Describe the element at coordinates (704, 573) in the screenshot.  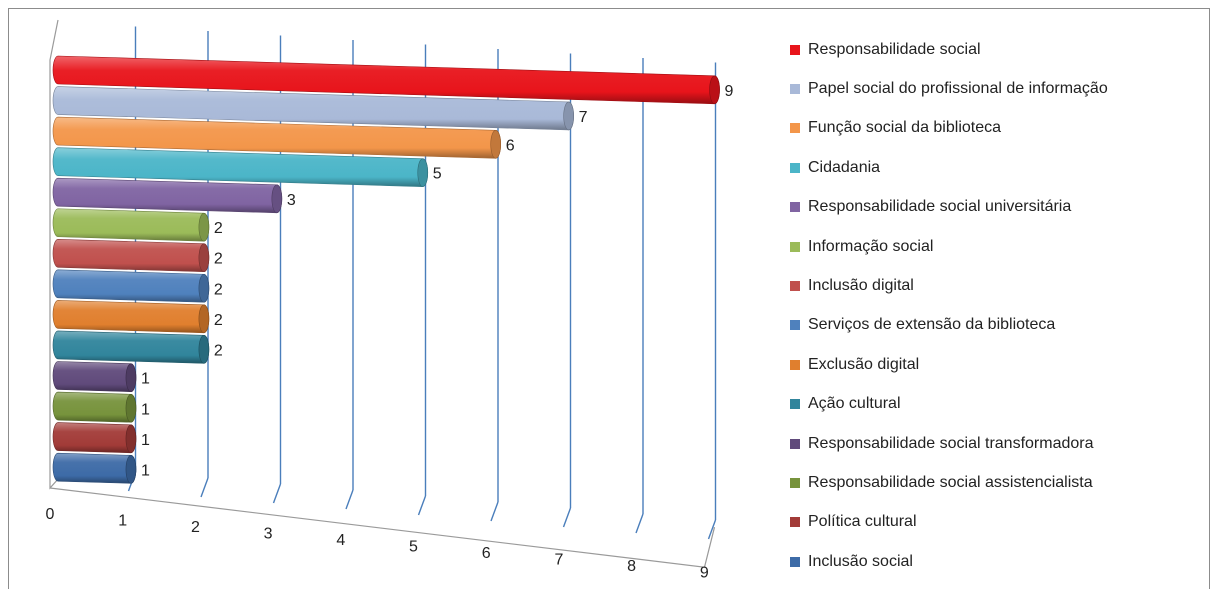
I see `x-tick-label: 9` at that location.